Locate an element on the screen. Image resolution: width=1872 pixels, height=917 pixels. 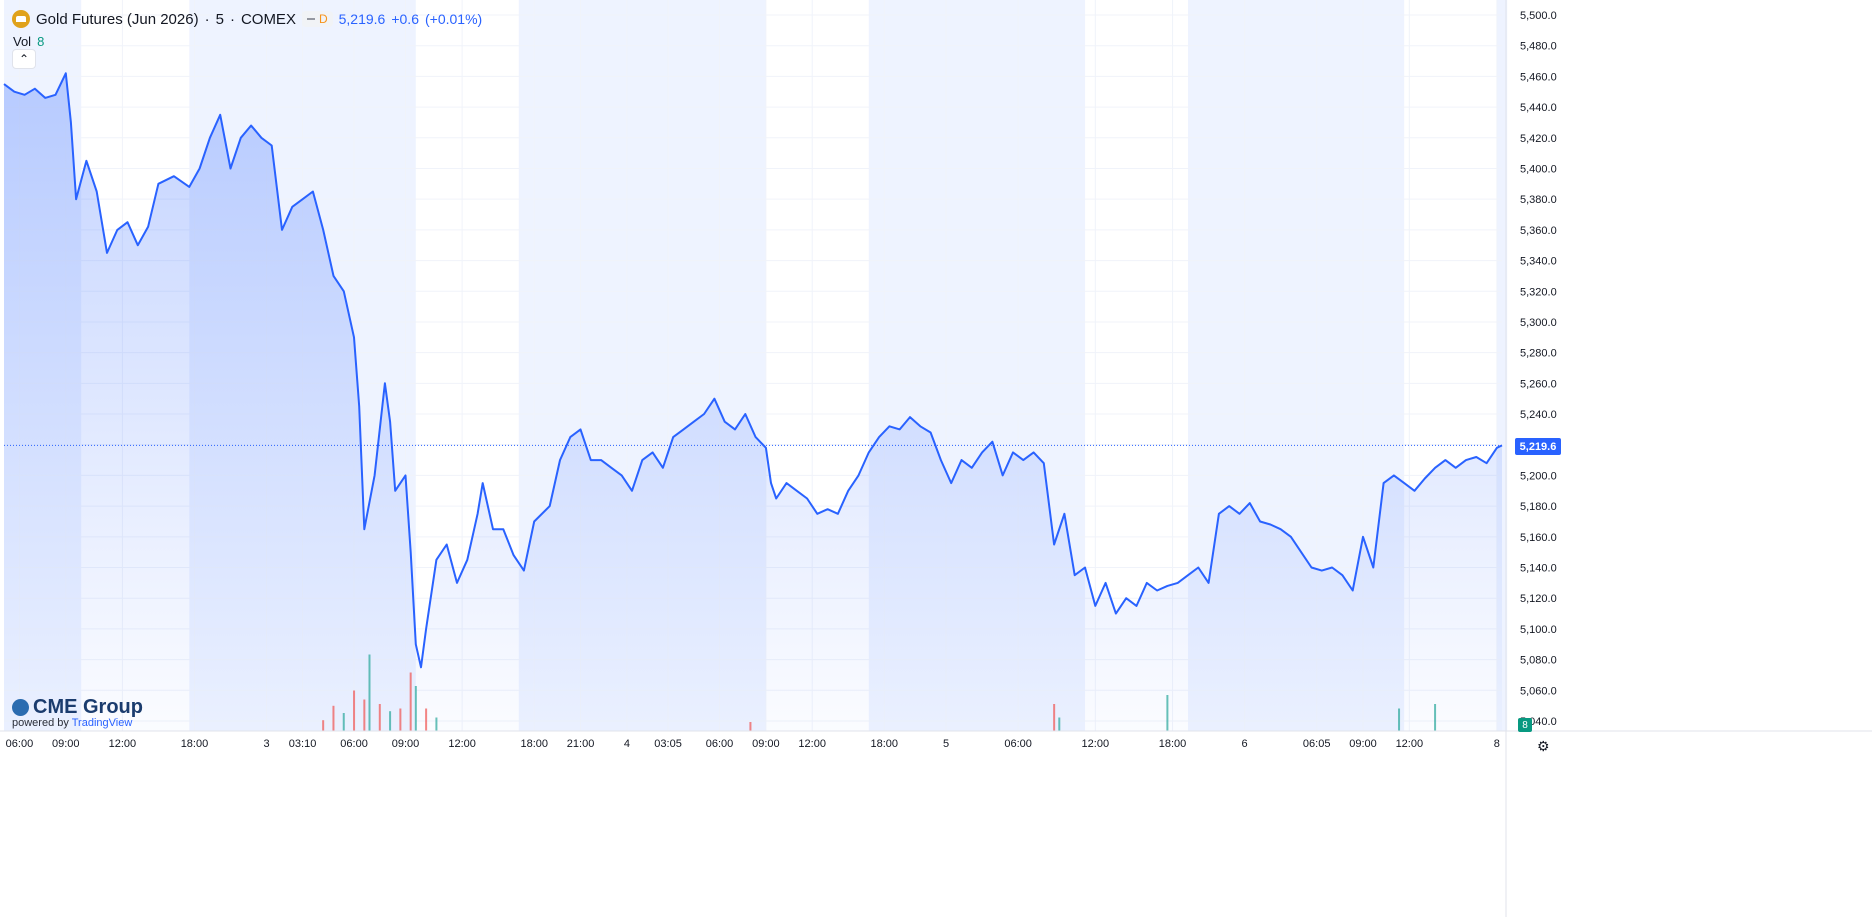
symbol-name: Gold Futures (Jun 2026) is located at coordinates (117, 19).